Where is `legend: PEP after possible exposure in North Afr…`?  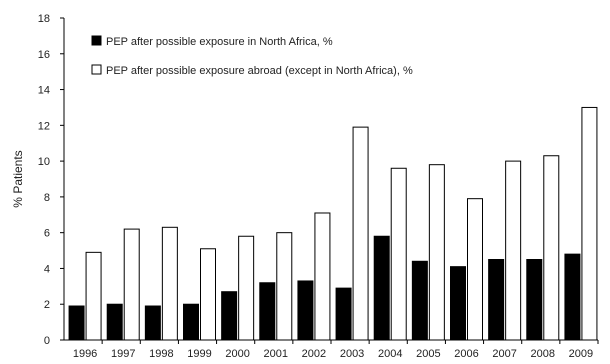
legend: PEP after possible exposure in North Afr… is located at coordinates (252, 56).